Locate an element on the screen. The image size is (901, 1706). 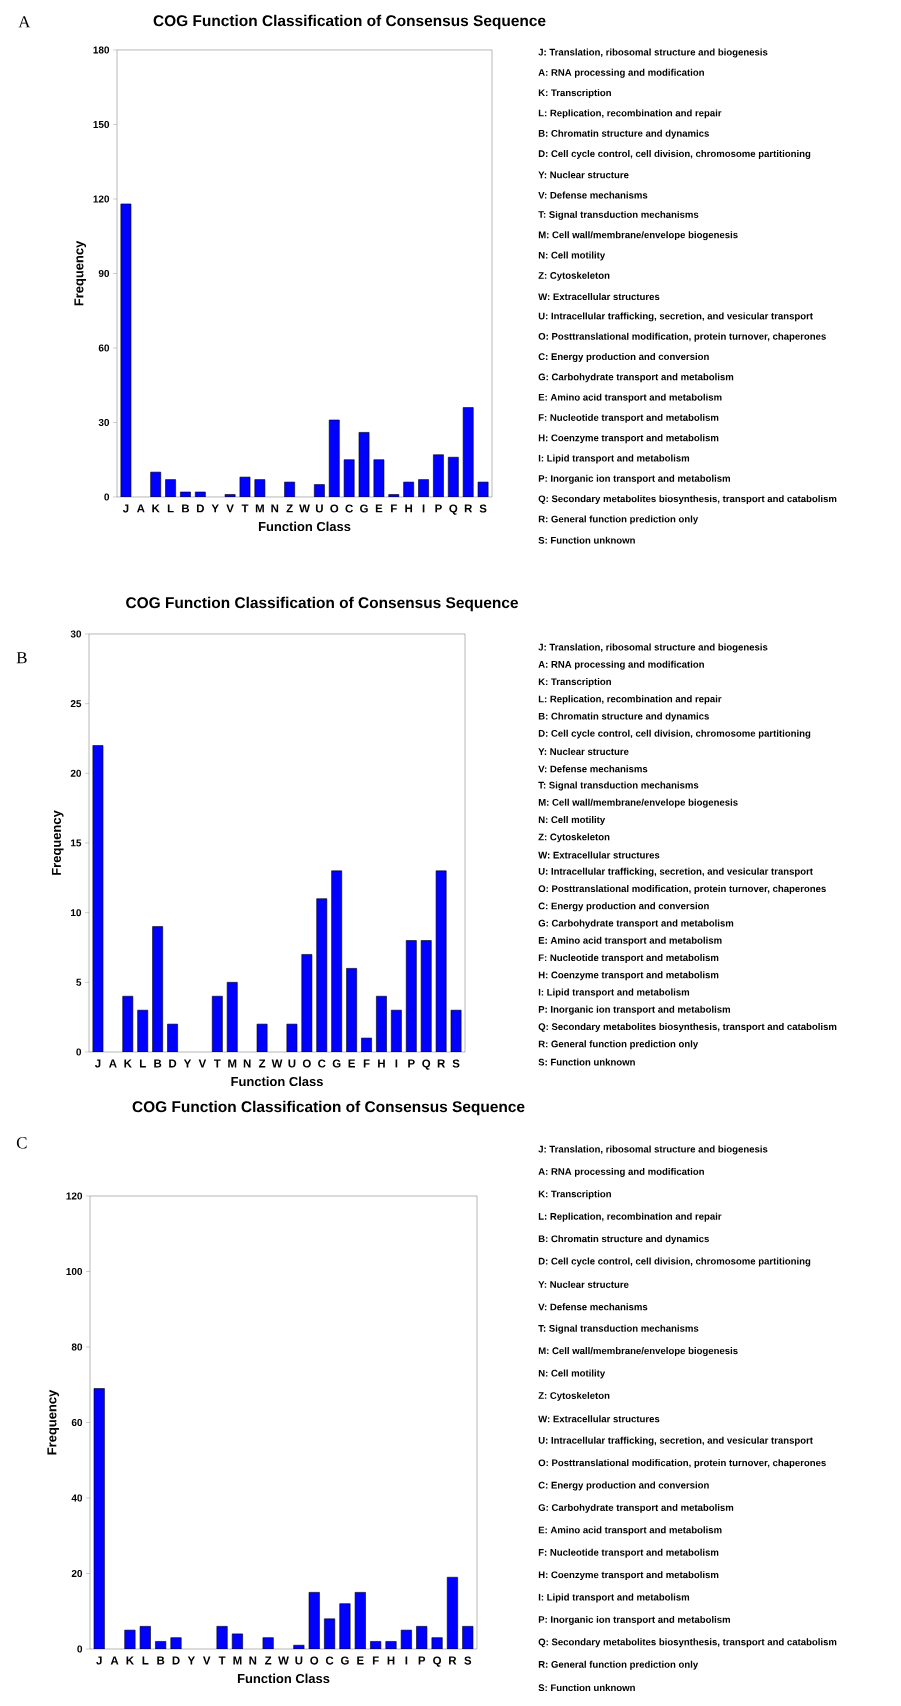
x-tick-label: O is located at coordinates (314, 1660).